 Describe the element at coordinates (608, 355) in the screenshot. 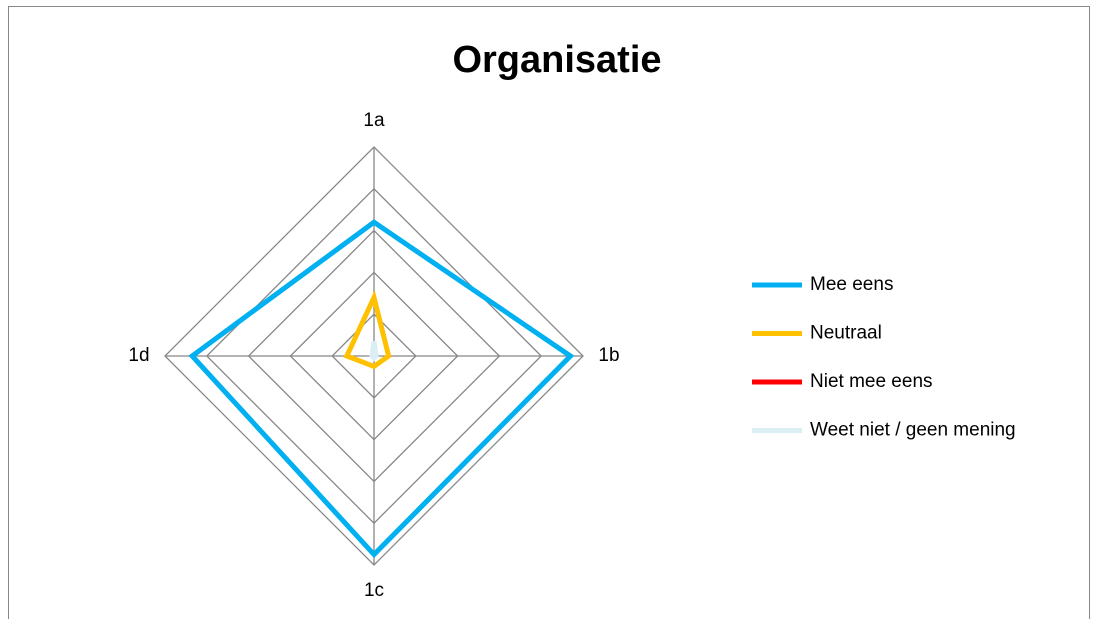

I see `axis-label: 1b` at that location.